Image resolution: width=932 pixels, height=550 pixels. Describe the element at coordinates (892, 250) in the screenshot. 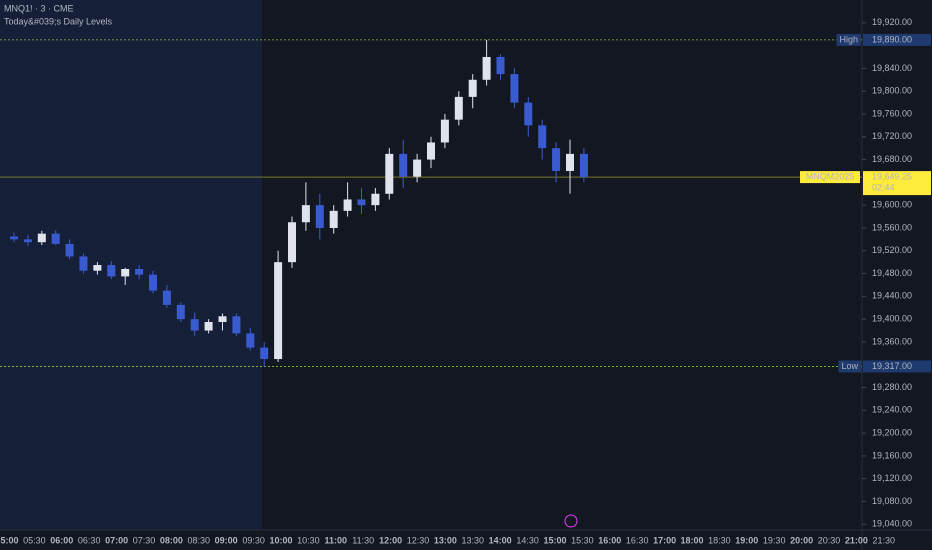

I see `y-tick-label: 19,520.00` at that location.